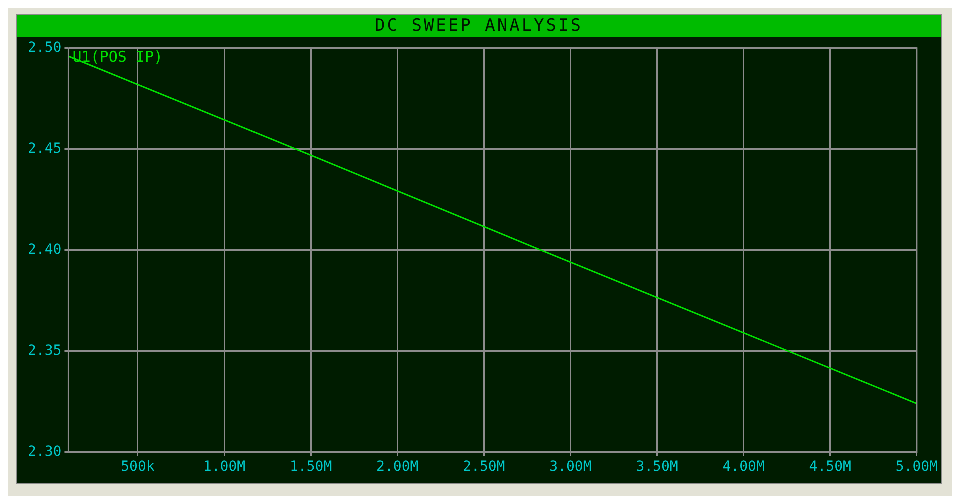 This screenshot has width=960, height=504. What do you see at coordinates (479, 26) in the screenshot?
I see `chart-title: DC SWEEP ANALYSIS` at bounding box center [479, 26].